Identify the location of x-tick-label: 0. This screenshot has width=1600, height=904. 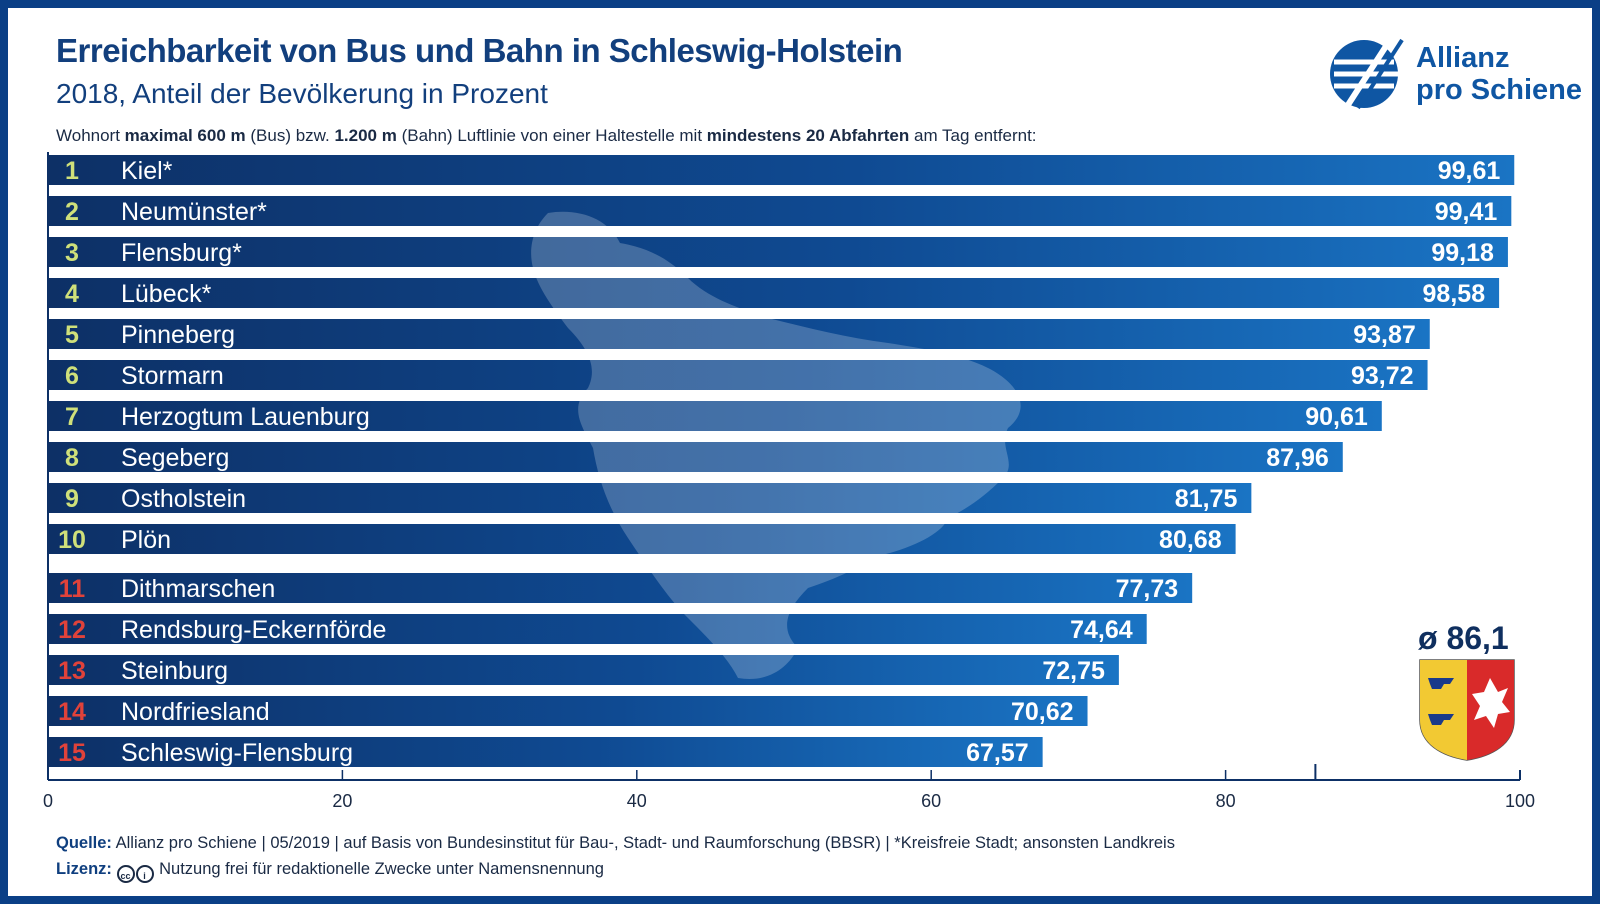
(48, 801).